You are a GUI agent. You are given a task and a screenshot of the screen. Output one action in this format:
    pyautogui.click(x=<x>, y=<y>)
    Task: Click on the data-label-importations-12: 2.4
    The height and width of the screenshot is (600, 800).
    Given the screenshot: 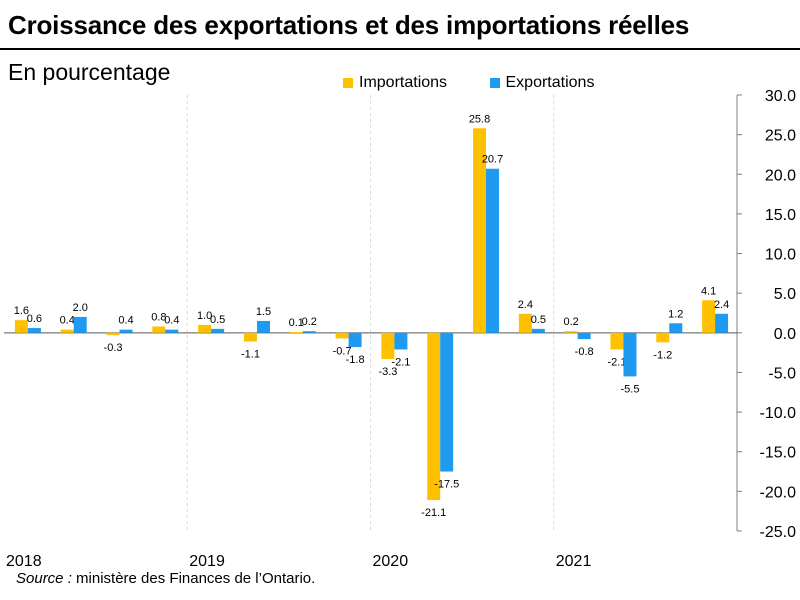 What is the action you would take?
    pyautogui.click(x=525, y=305)
    